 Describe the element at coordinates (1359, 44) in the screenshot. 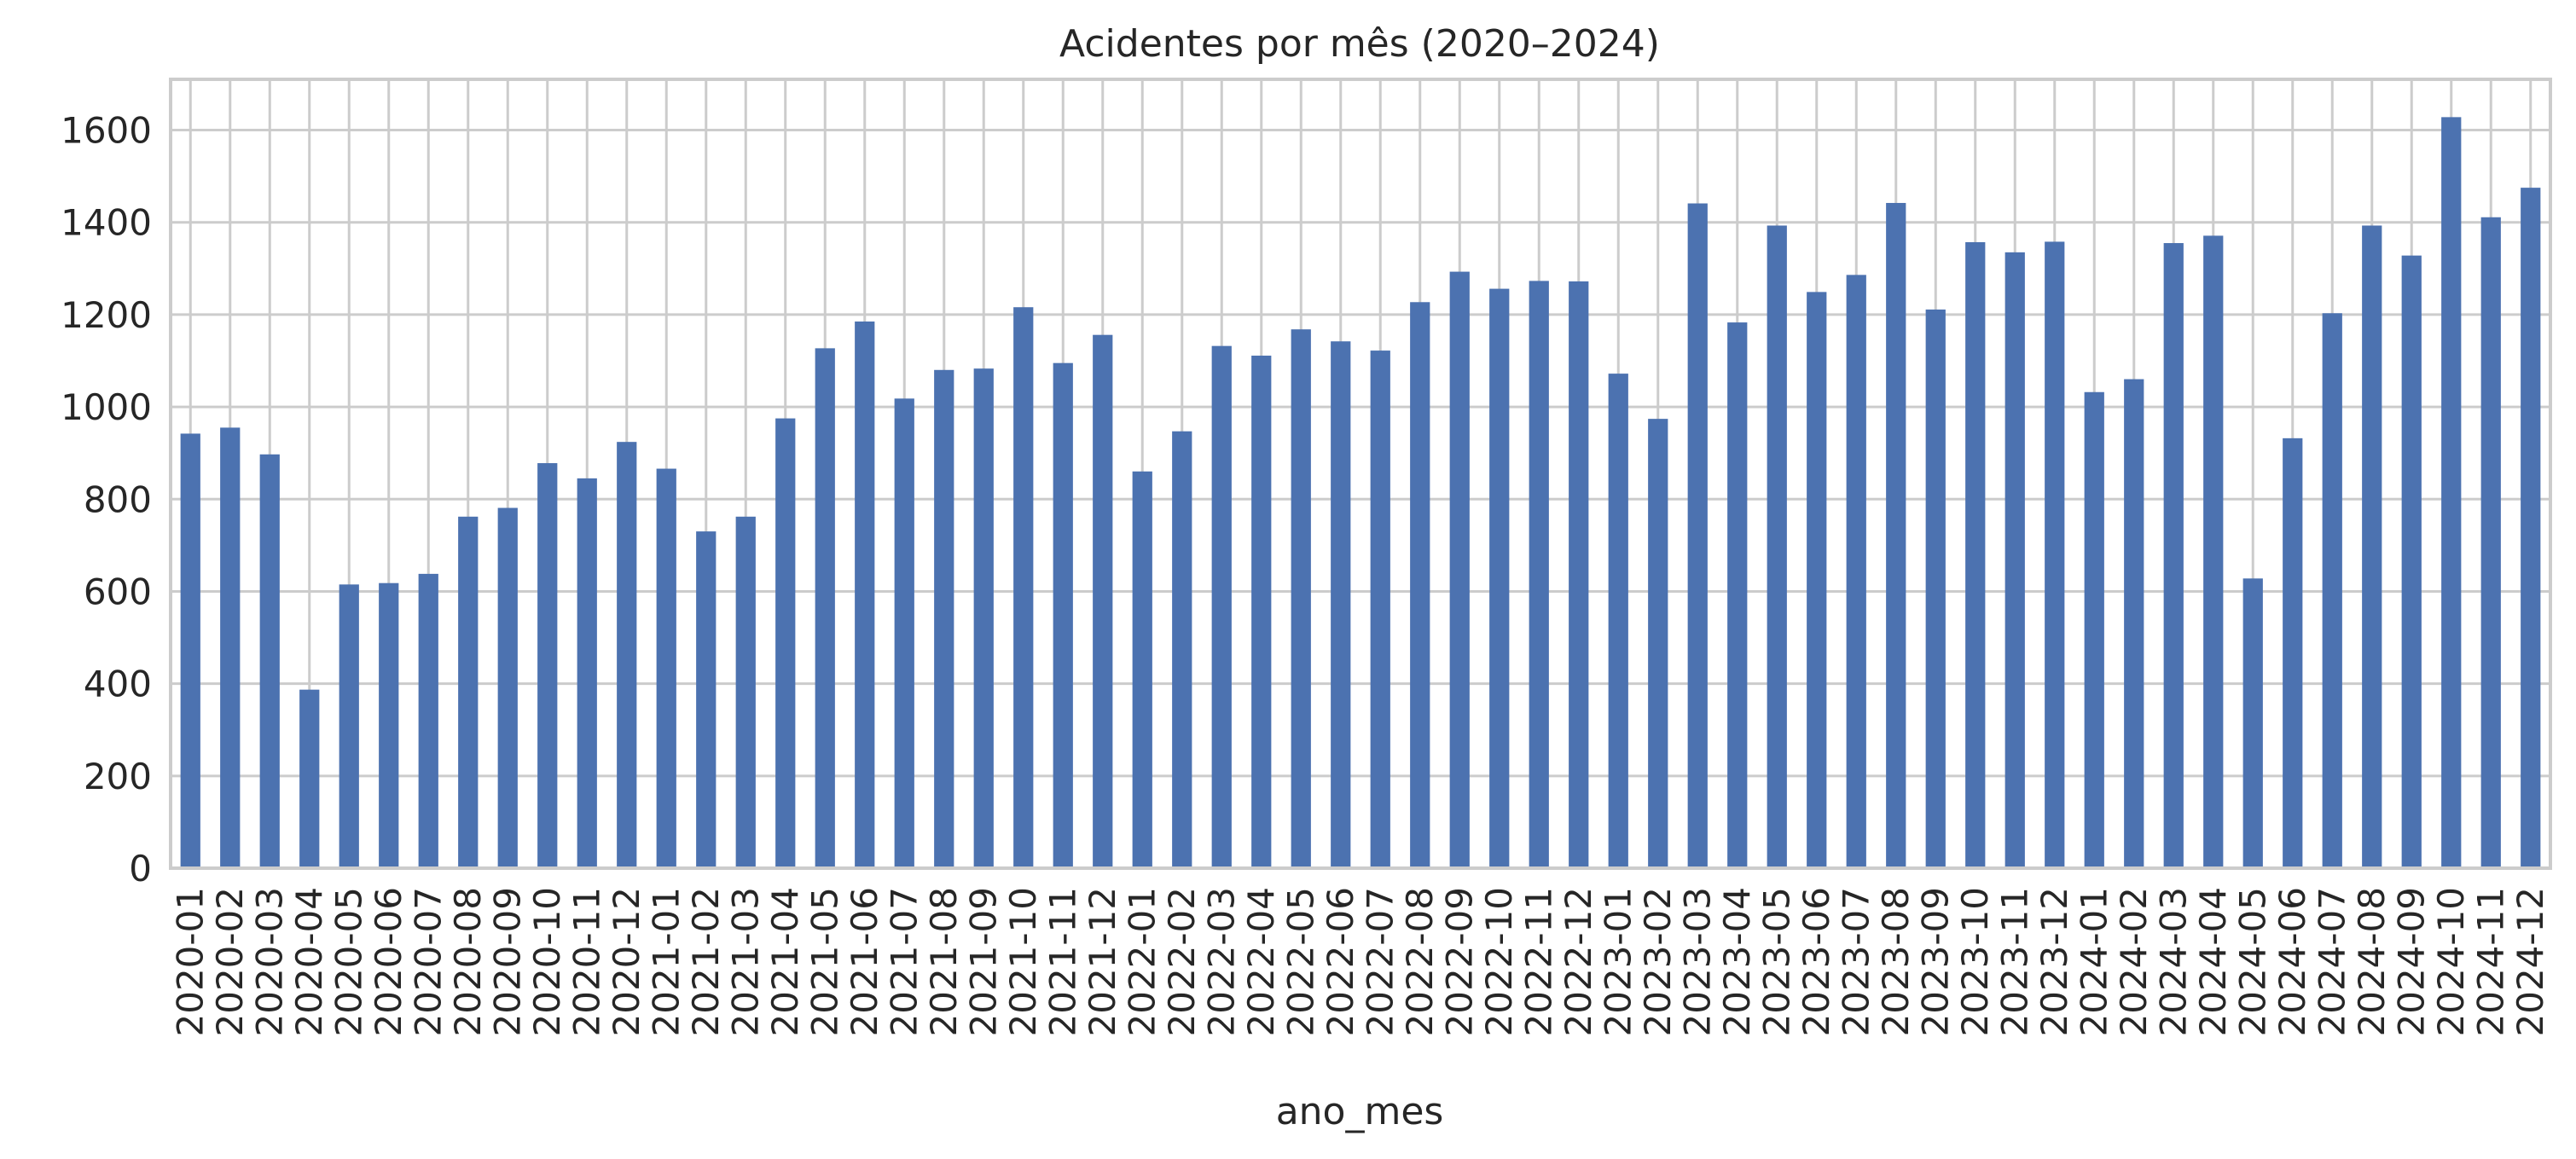

I see `chart-title: Acidentes por mês (2020–2024)` at that location.